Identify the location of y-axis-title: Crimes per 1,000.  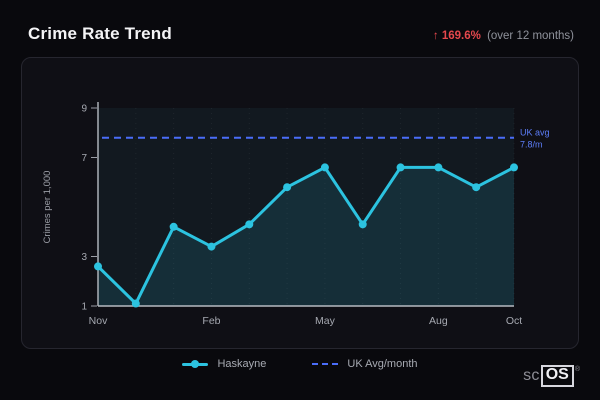
(47, 207).